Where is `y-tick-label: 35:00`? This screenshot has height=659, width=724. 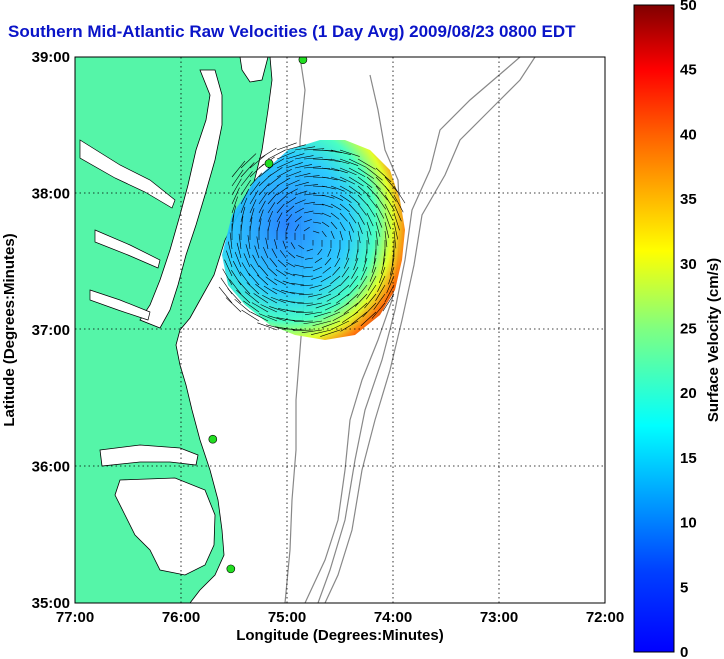
y-tick-label: 35:00 is located at coordinates (51, 603).